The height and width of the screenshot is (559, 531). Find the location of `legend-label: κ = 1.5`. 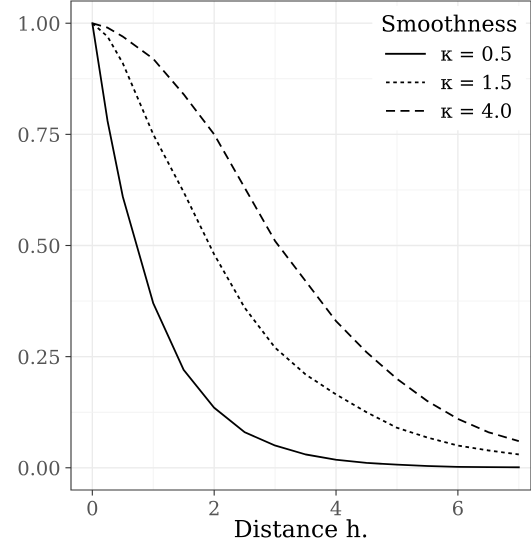

legend-label: κ = 1.5 is located at coordinates (476, 82).